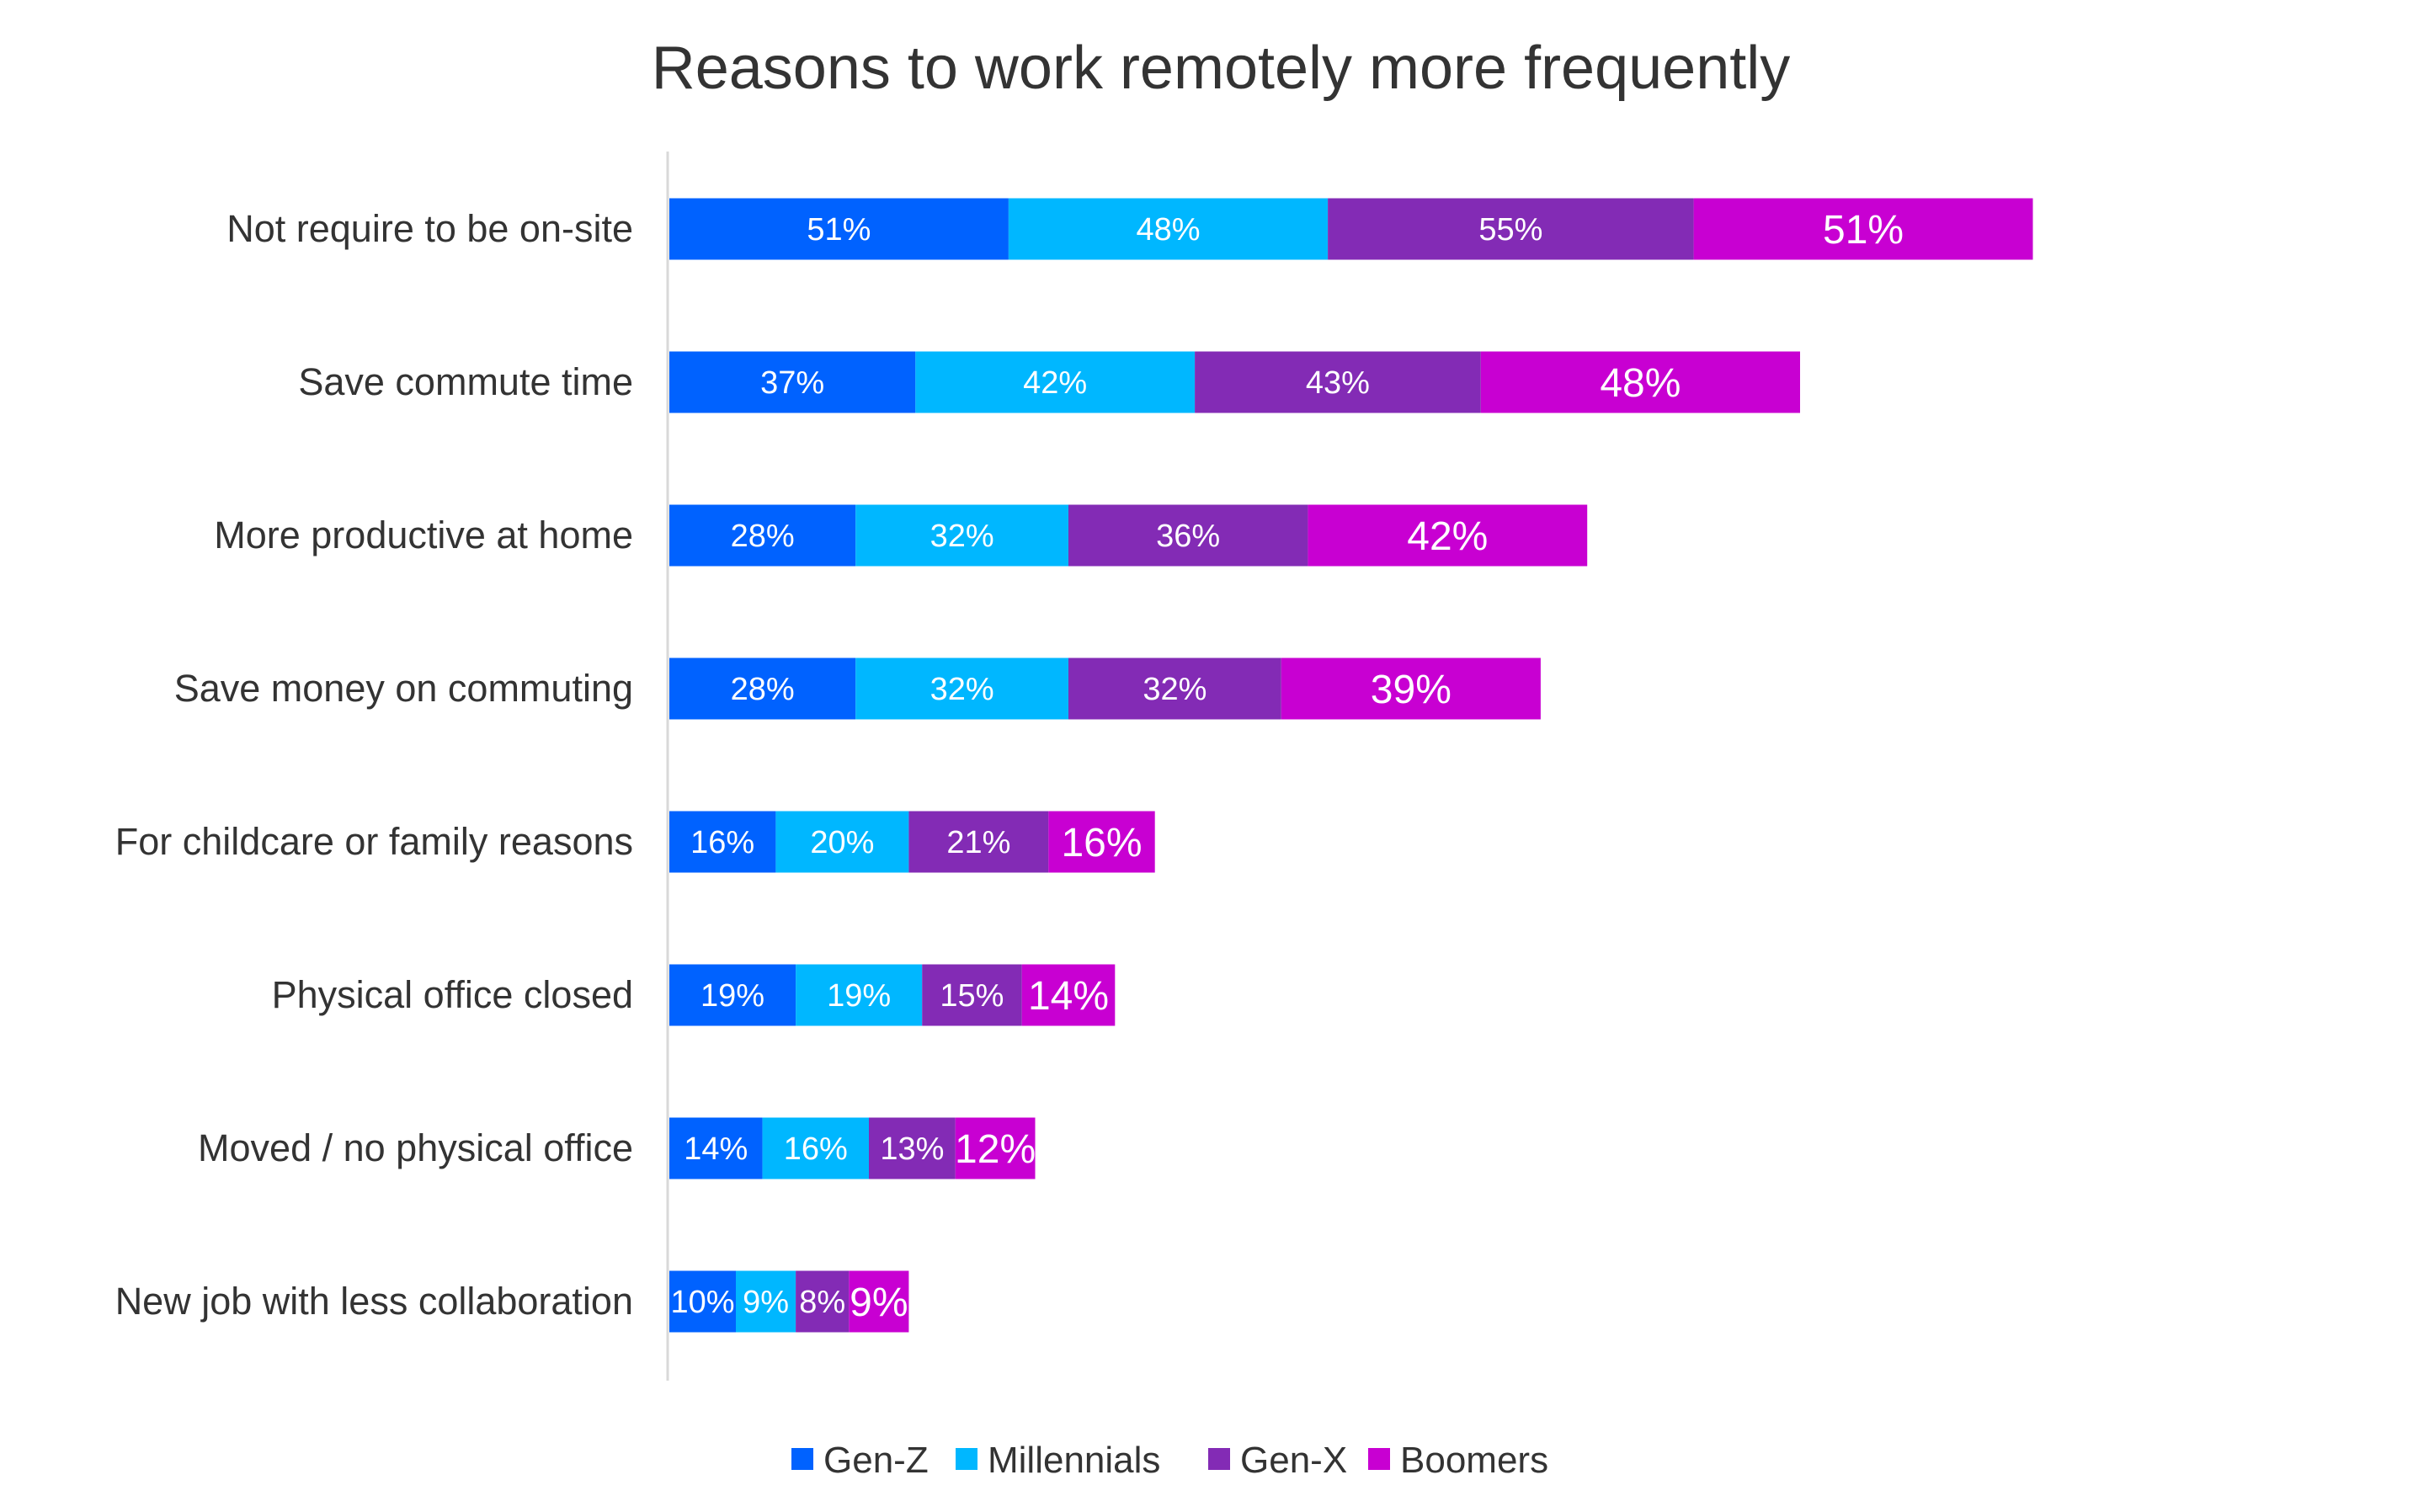  Describe the element at coordinates (1474, 1460) in the screenshot. I see `legend-label: Boomers` at that location.